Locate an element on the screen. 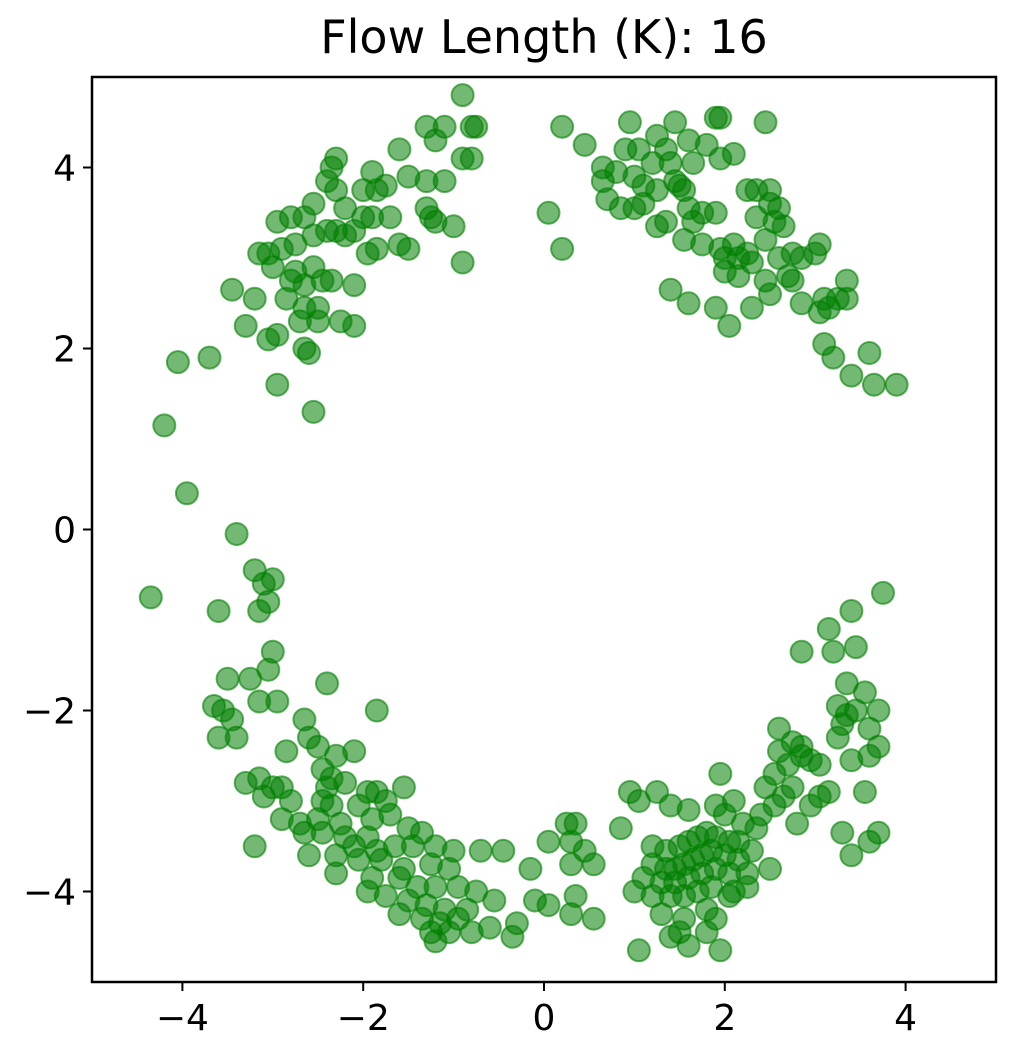  y-axis: 4 2 0 −2 −4 is located at coordinates (57, 531).